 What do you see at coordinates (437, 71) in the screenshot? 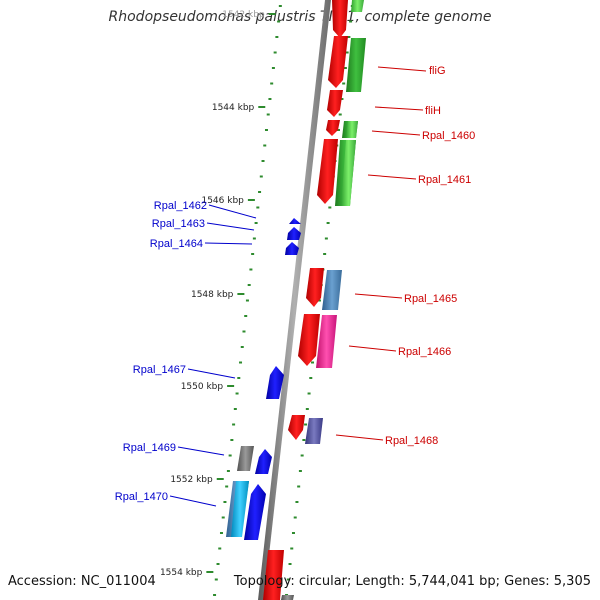
I see `gene-label: fliG` at bounding box center [437, 71].